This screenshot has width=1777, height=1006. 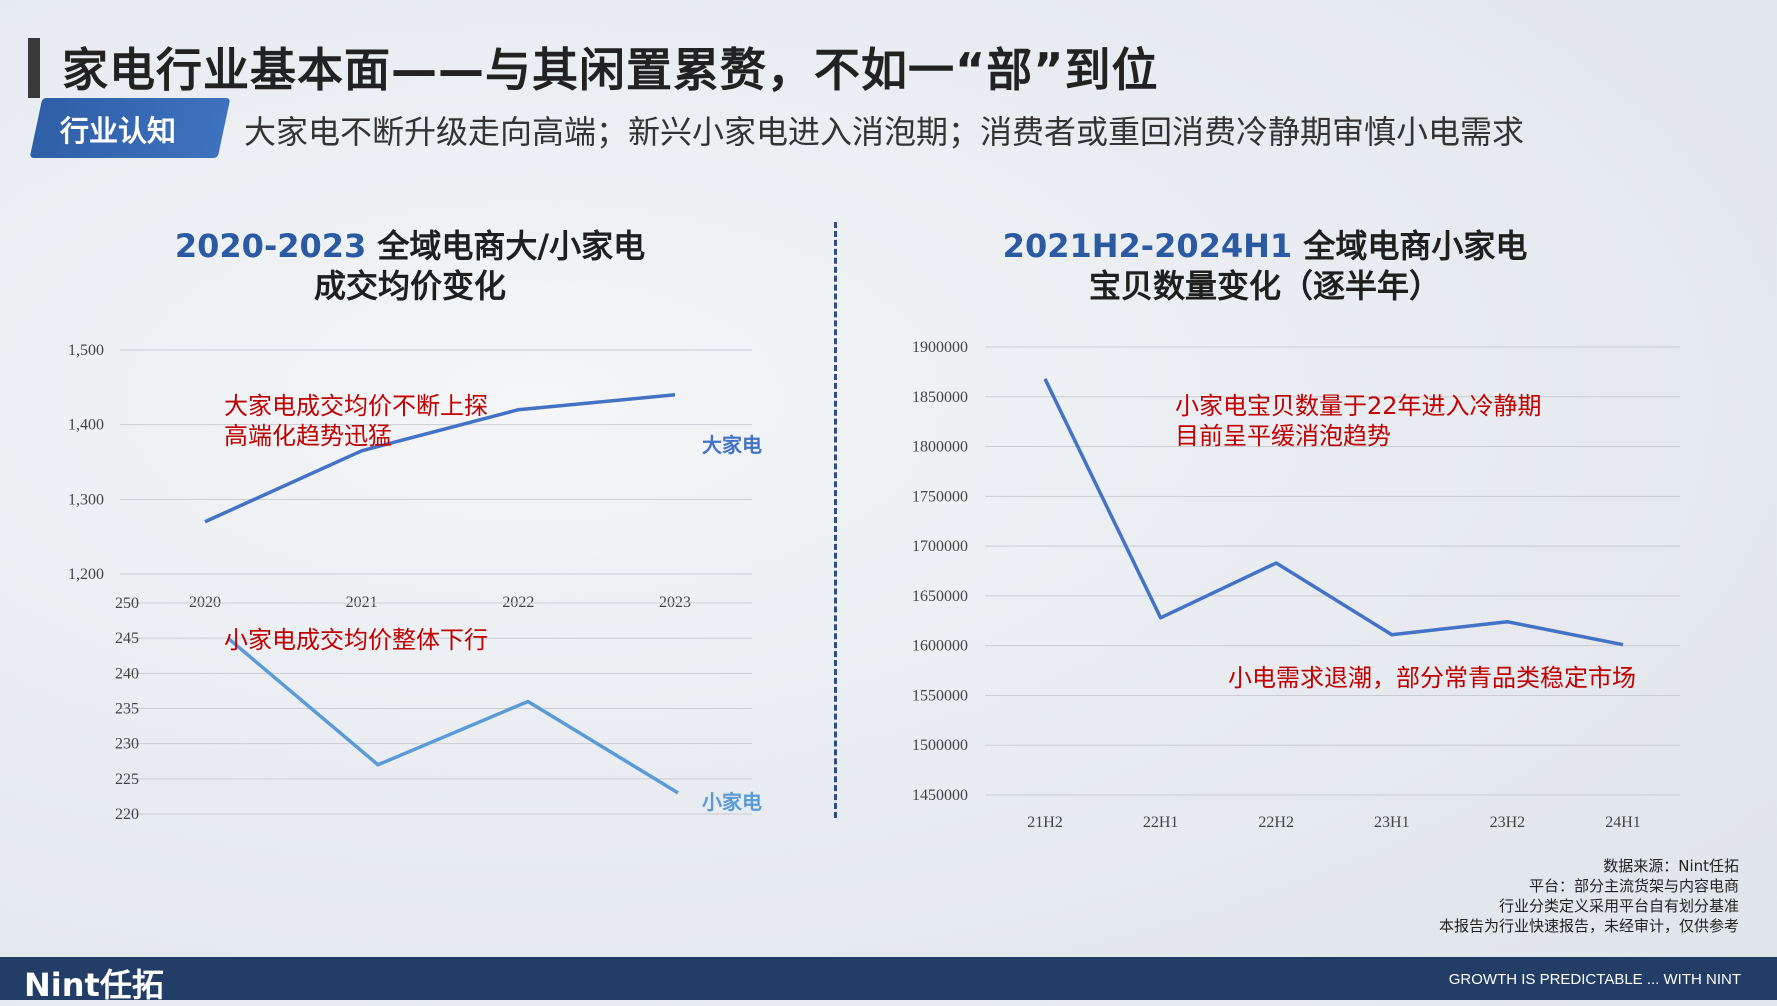 What do you see at coordinates (86, 350) in the screenshot?
I see `big-appliance-ytick-label: 1,500` at bounding box center [86, 350].